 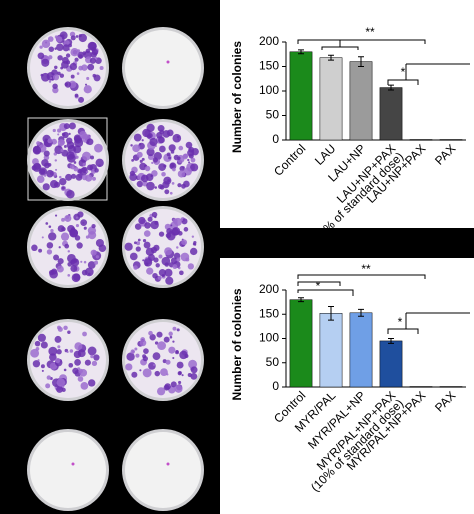 What do you see at coordinates (237, 97) in the screenshot?
I see `y-axis-label: Number of colonies` at bounding box center [237, 97].